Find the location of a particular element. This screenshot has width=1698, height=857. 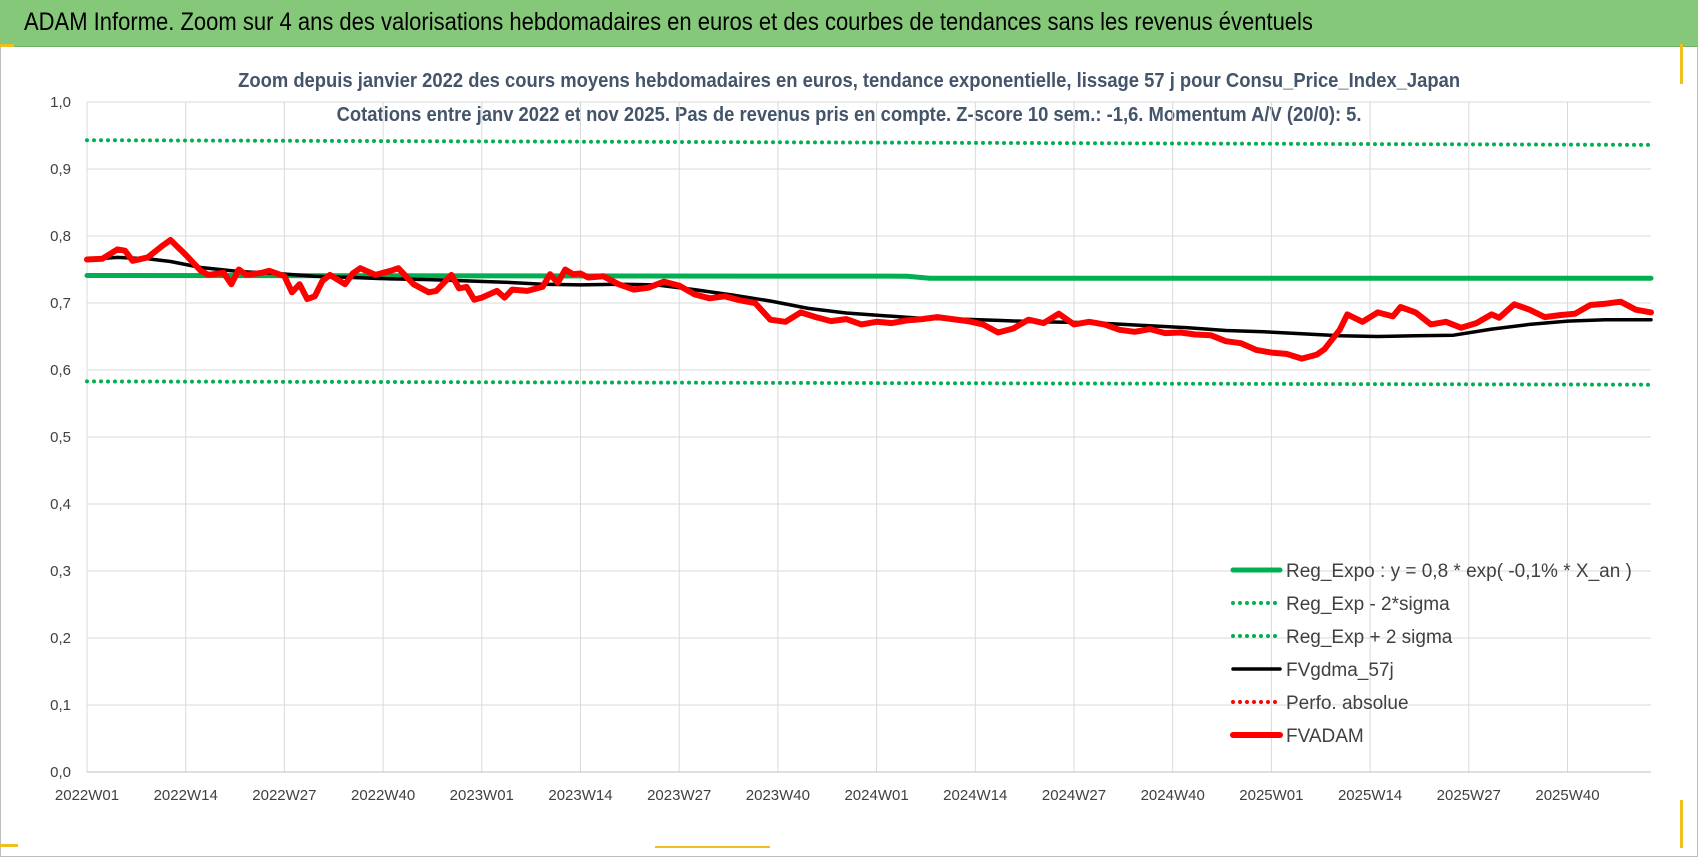

x-tick-label: 2024W01 is located at coordinates (876, 795).